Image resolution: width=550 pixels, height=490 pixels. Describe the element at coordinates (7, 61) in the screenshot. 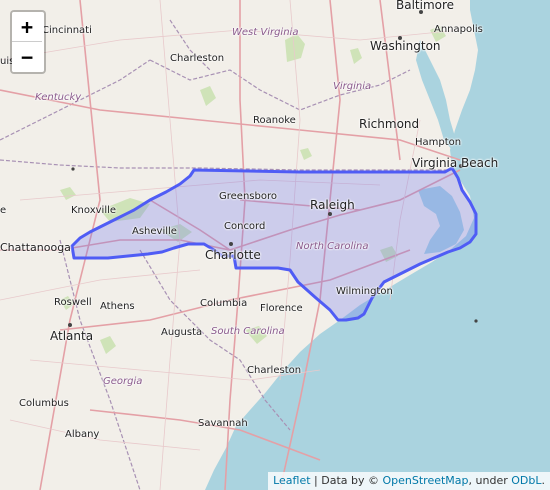

I see `label-edge-top: uis` at that location.